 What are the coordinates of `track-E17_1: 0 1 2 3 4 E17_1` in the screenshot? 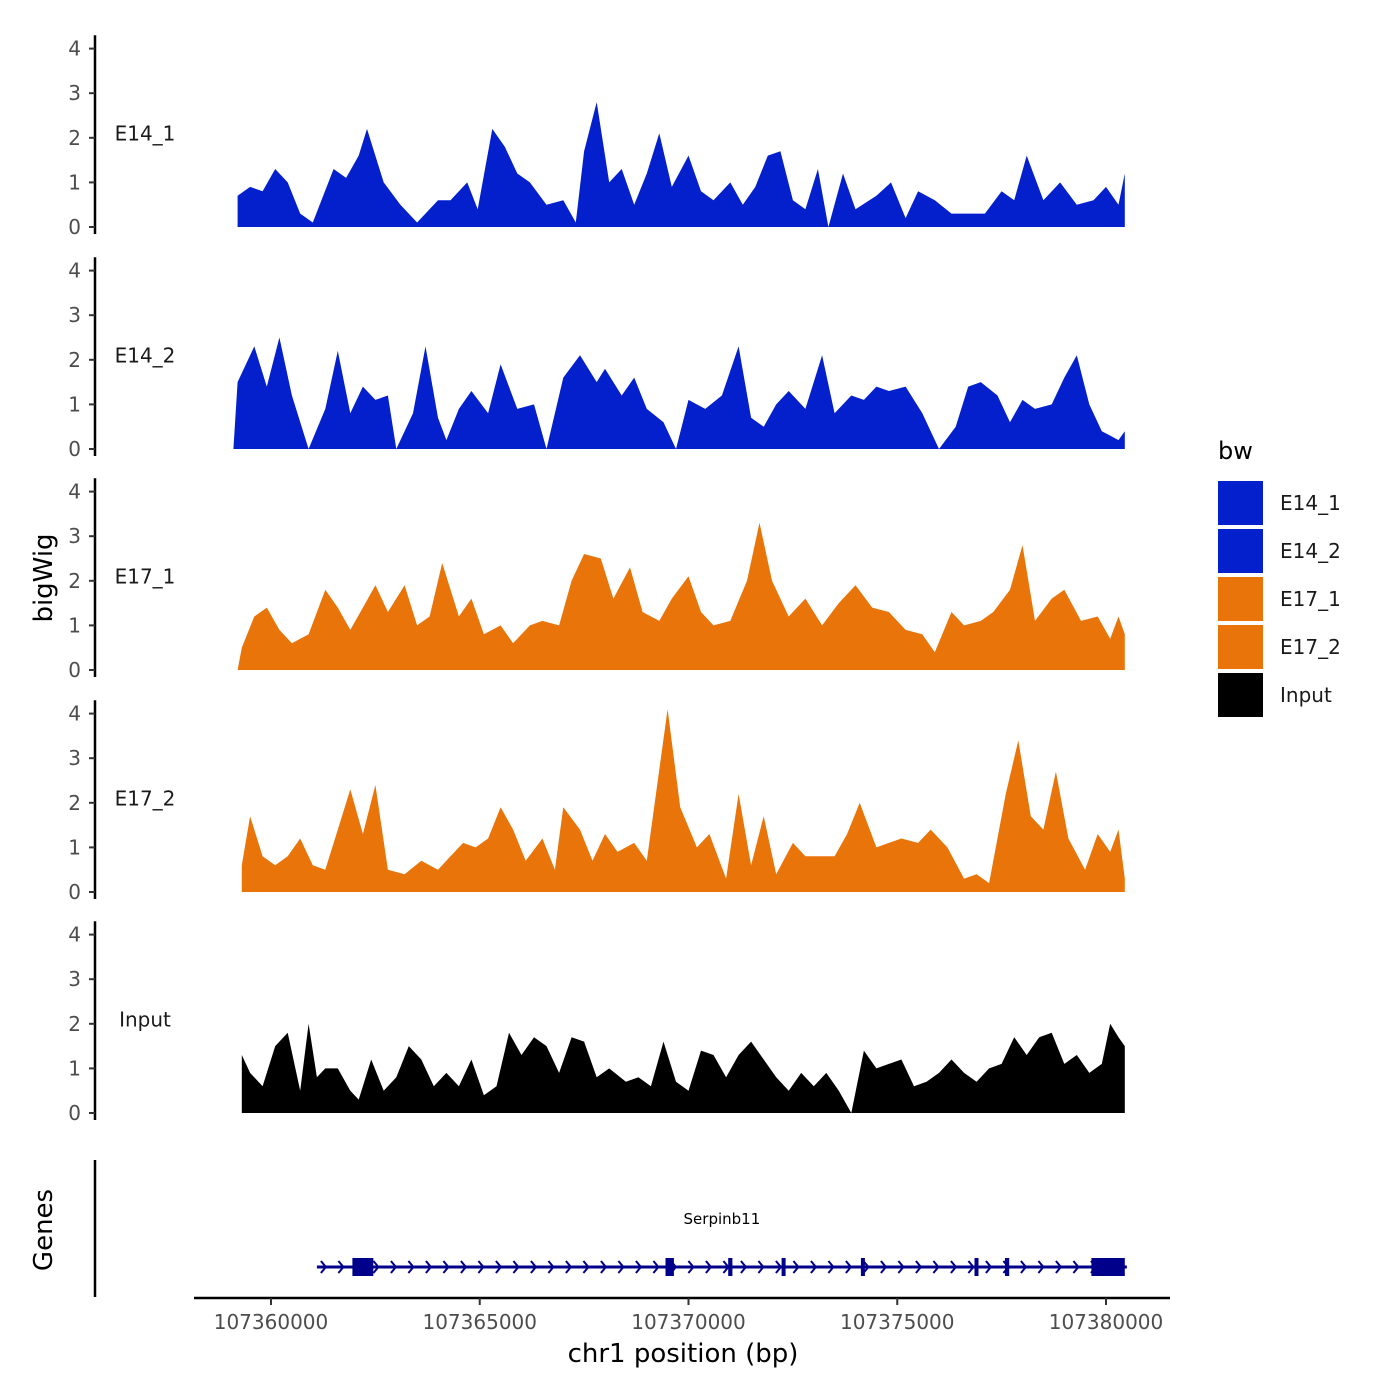 It's located at (596, 580).